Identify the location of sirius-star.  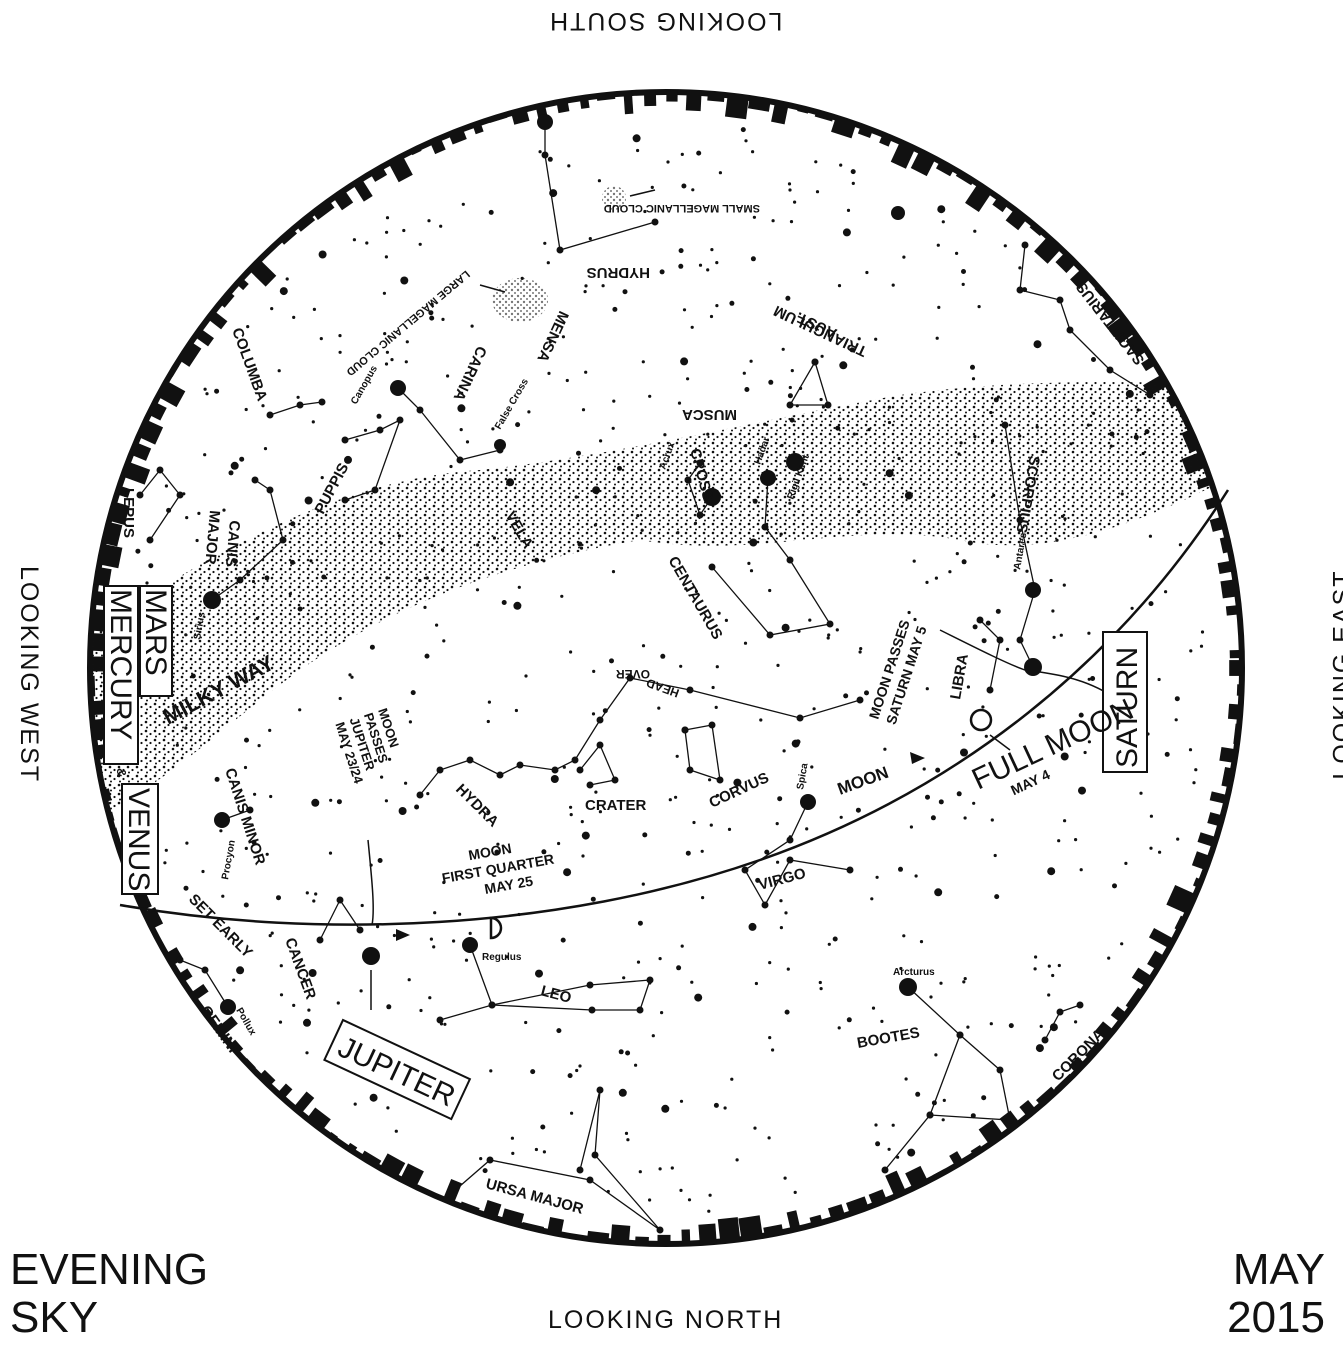
(212, 600).